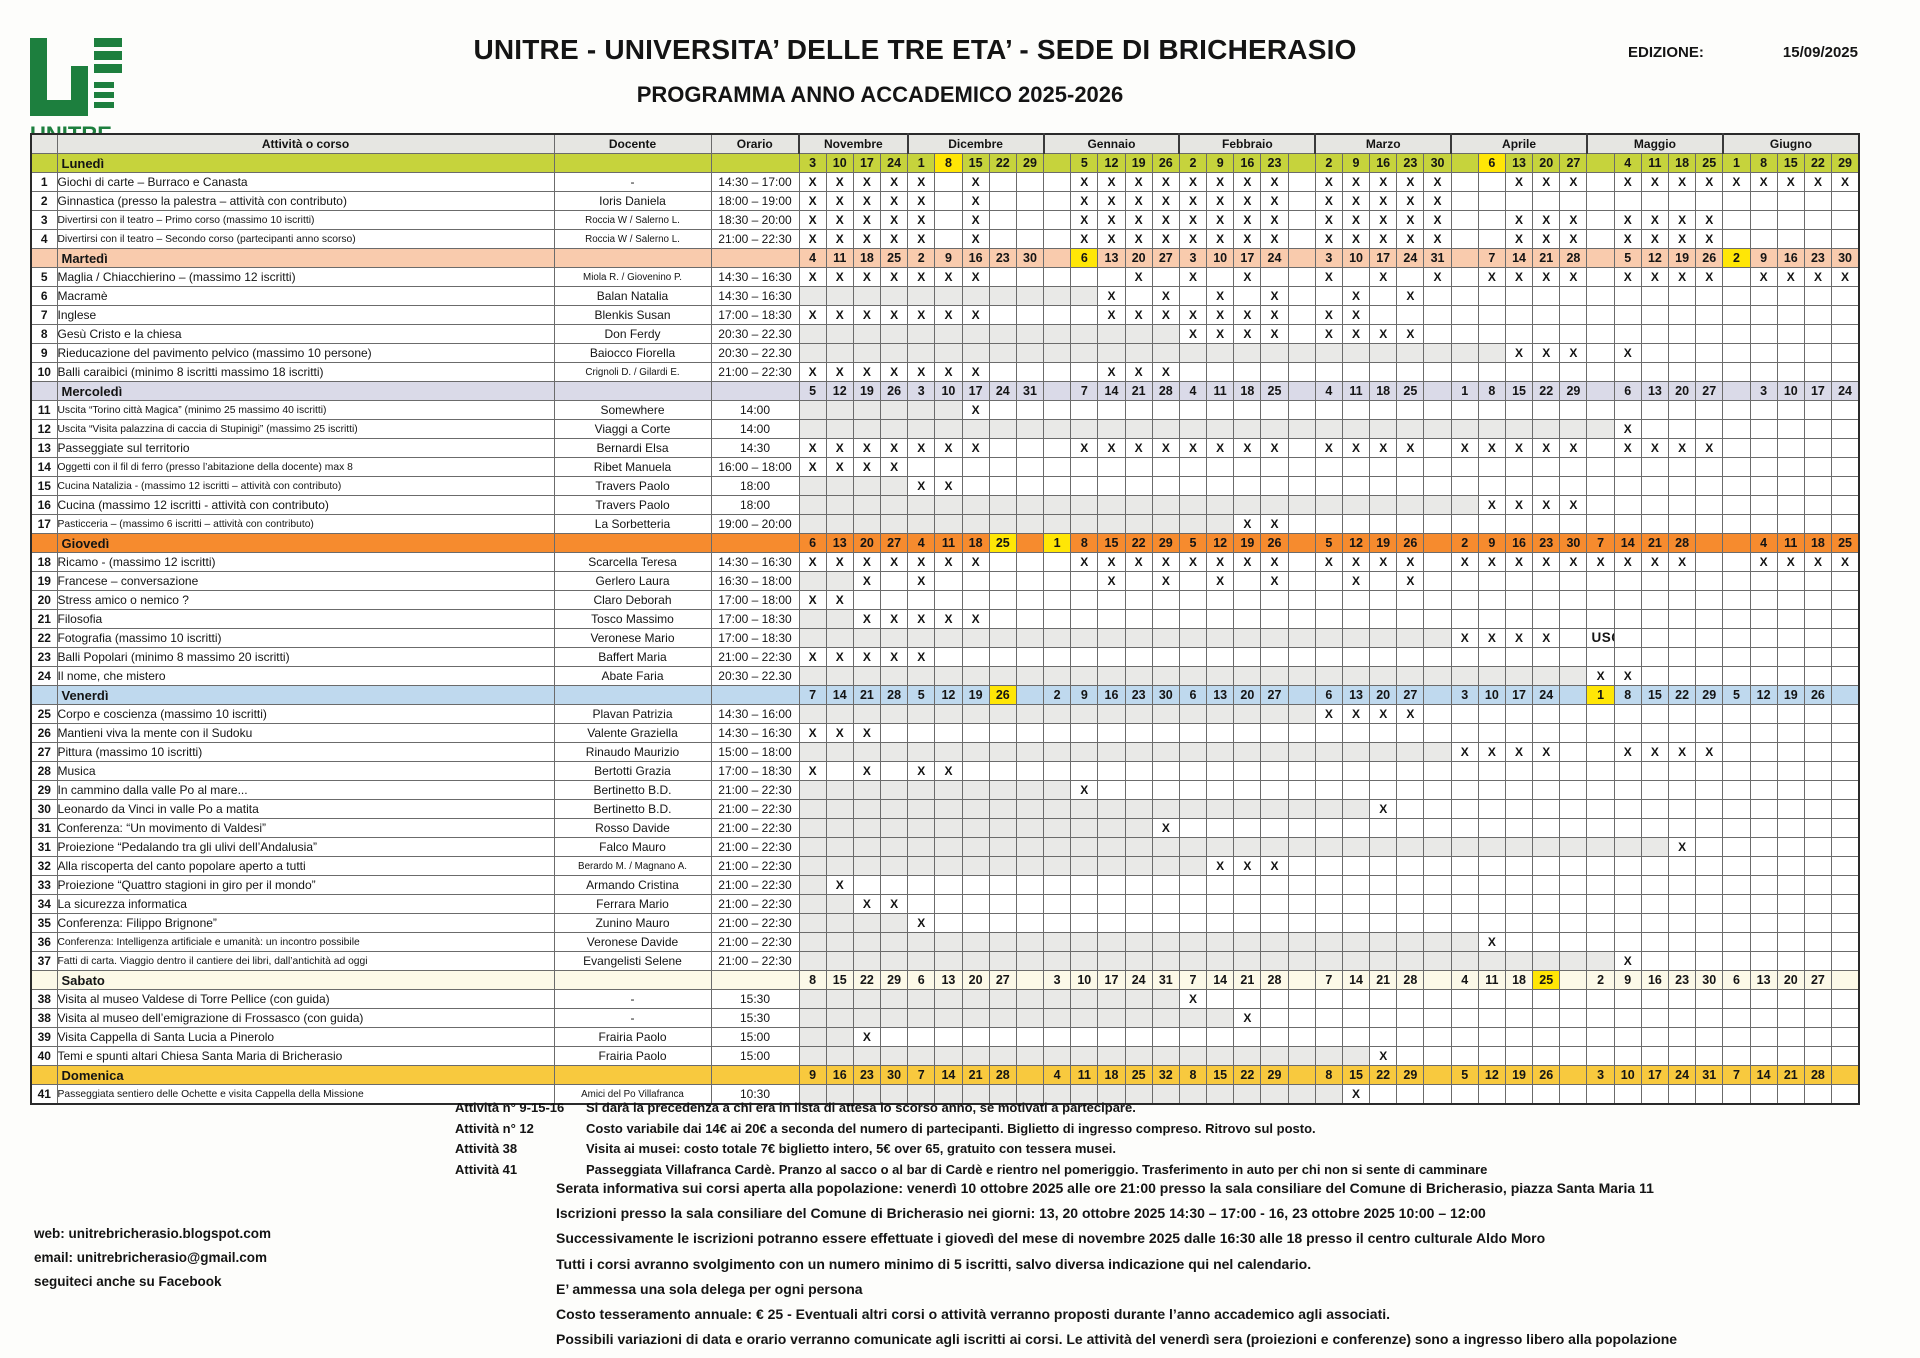  What do you see at coordinates (1030, 258) in the screenshot?
I see `date-cell: 30` at bounding box center [1030, 258].